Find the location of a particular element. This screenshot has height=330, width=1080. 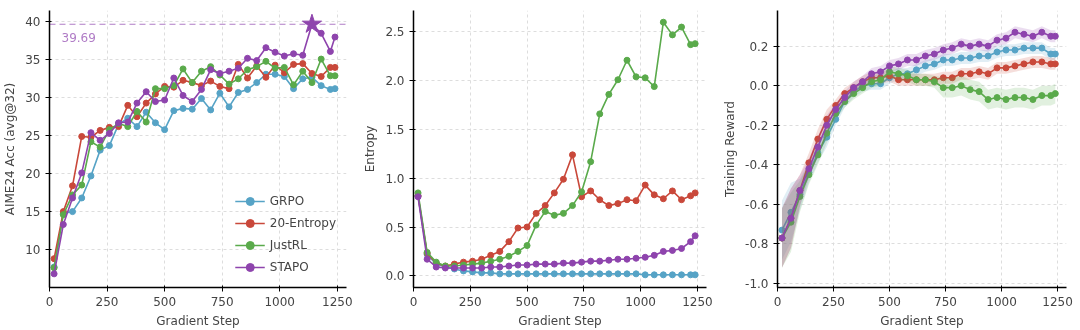

y-tick-label: -1.0 is located at coordinates (757, 284).